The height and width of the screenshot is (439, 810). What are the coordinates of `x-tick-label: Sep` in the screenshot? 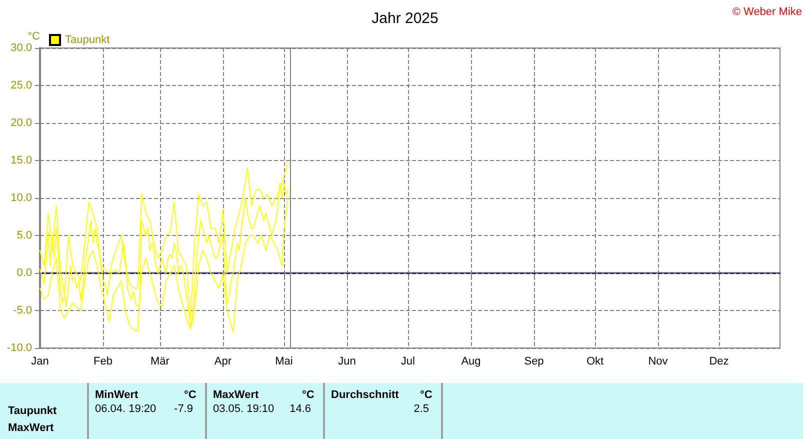 It's located at (534, 362).